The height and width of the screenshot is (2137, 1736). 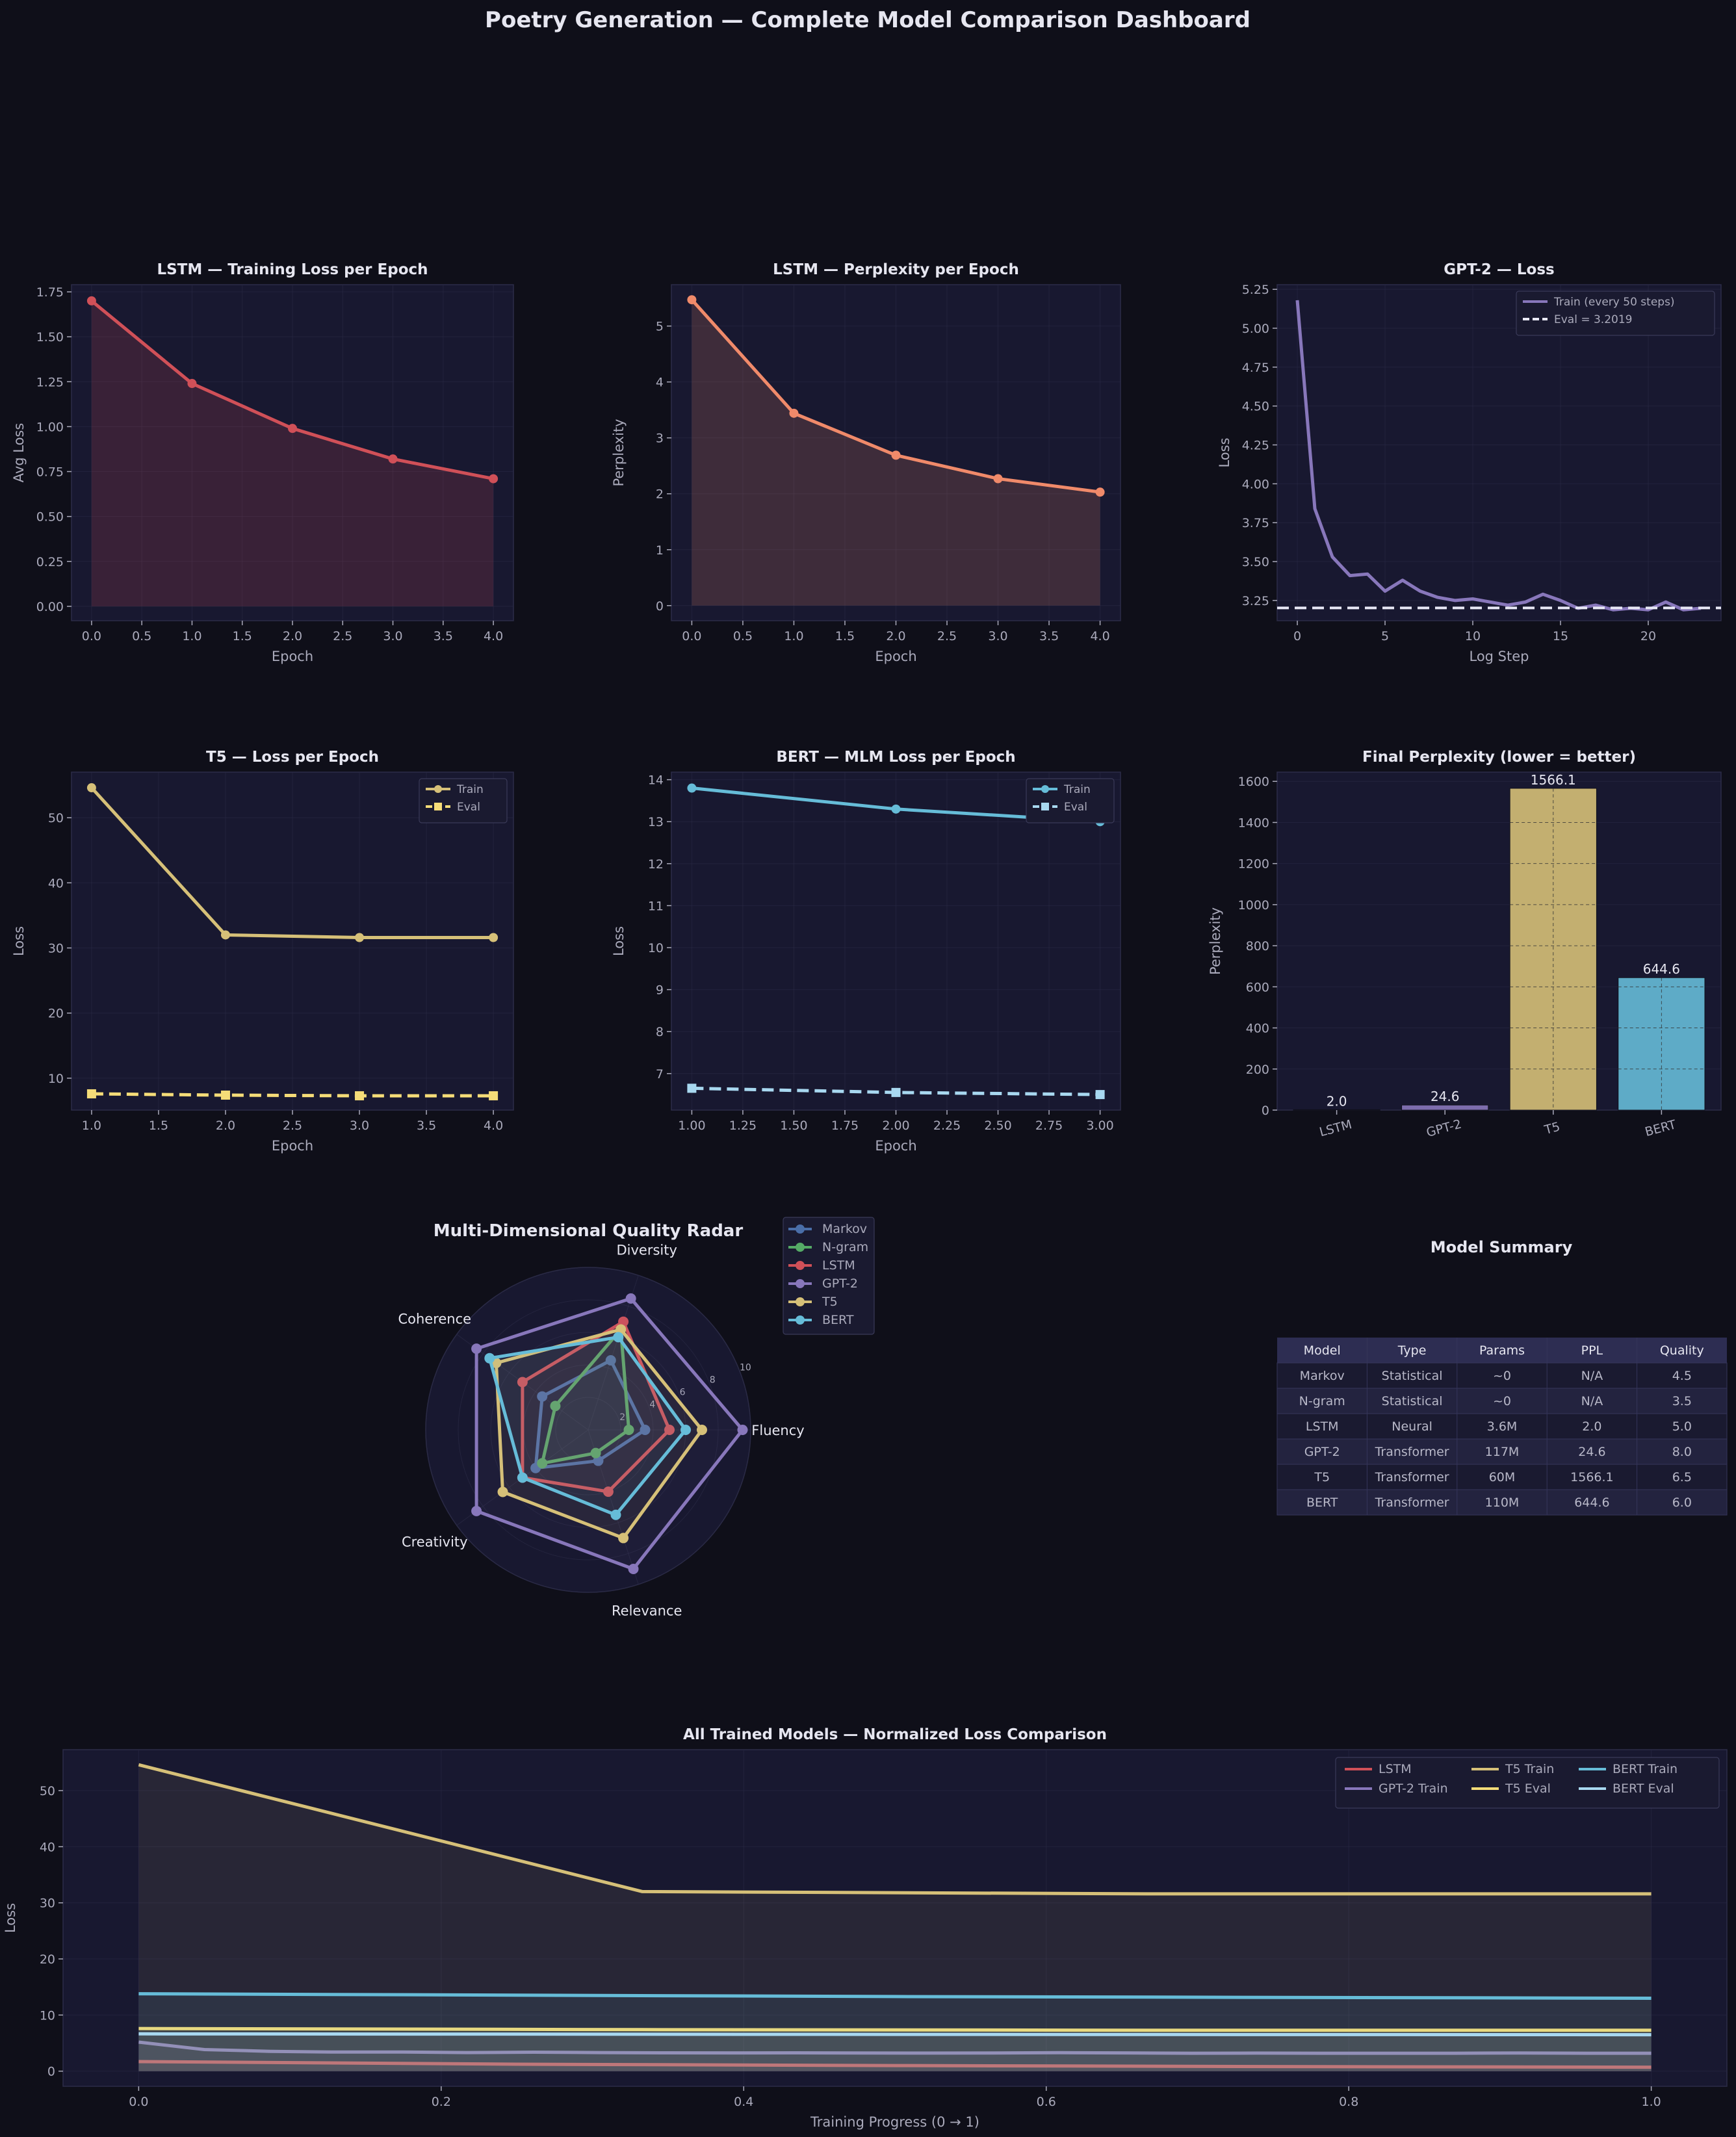 What do you see at coordinates (242, 636) in the screenshot?
I see `x-tick-label: 1.5` at bounding box center [242, 636].